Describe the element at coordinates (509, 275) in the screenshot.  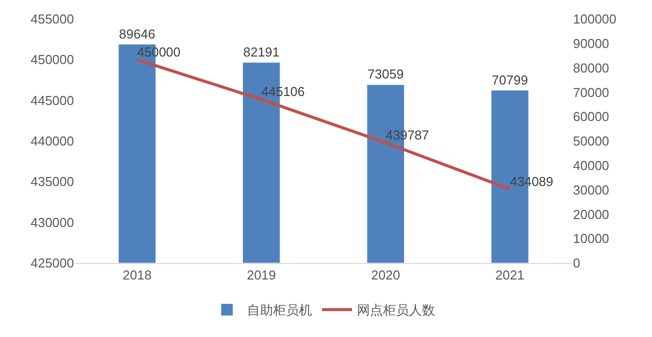
I see `x-tick-label: 2021` at that location.